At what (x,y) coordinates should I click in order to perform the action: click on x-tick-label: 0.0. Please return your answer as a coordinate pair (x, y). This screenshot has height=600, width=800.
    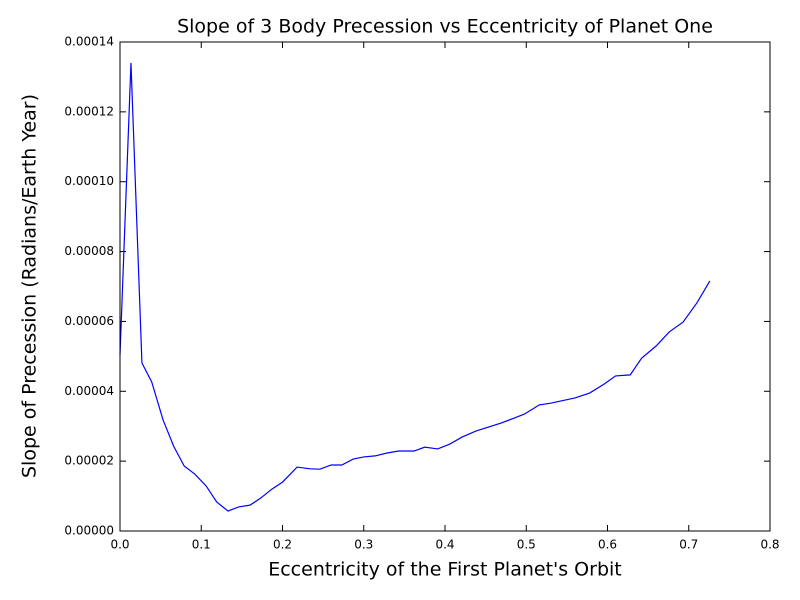
    Looking at the image, I should click on (119, 545).